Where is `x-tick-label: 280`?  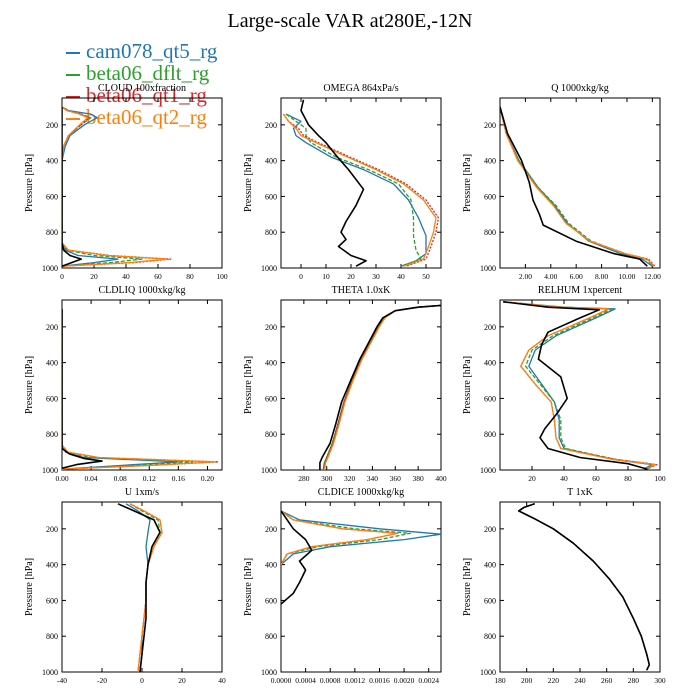
x-tick-label: 280 is located at coordinates (304, 478).